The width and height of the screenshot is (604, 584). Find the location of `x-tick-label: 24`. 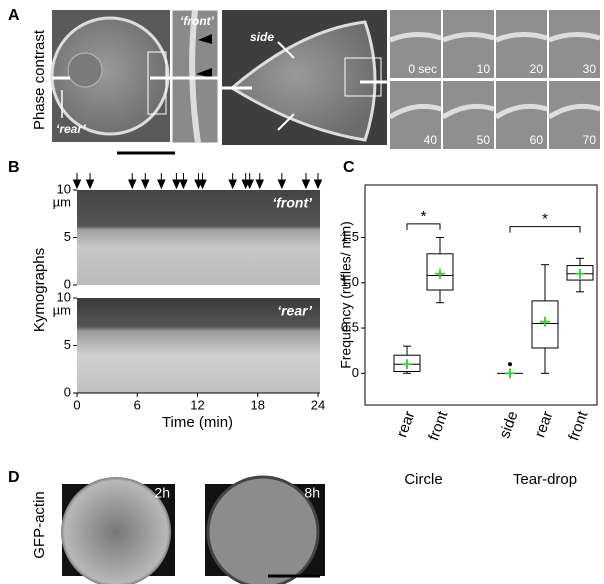

x-tick-label: 24 is located at coordinates (318, 404).